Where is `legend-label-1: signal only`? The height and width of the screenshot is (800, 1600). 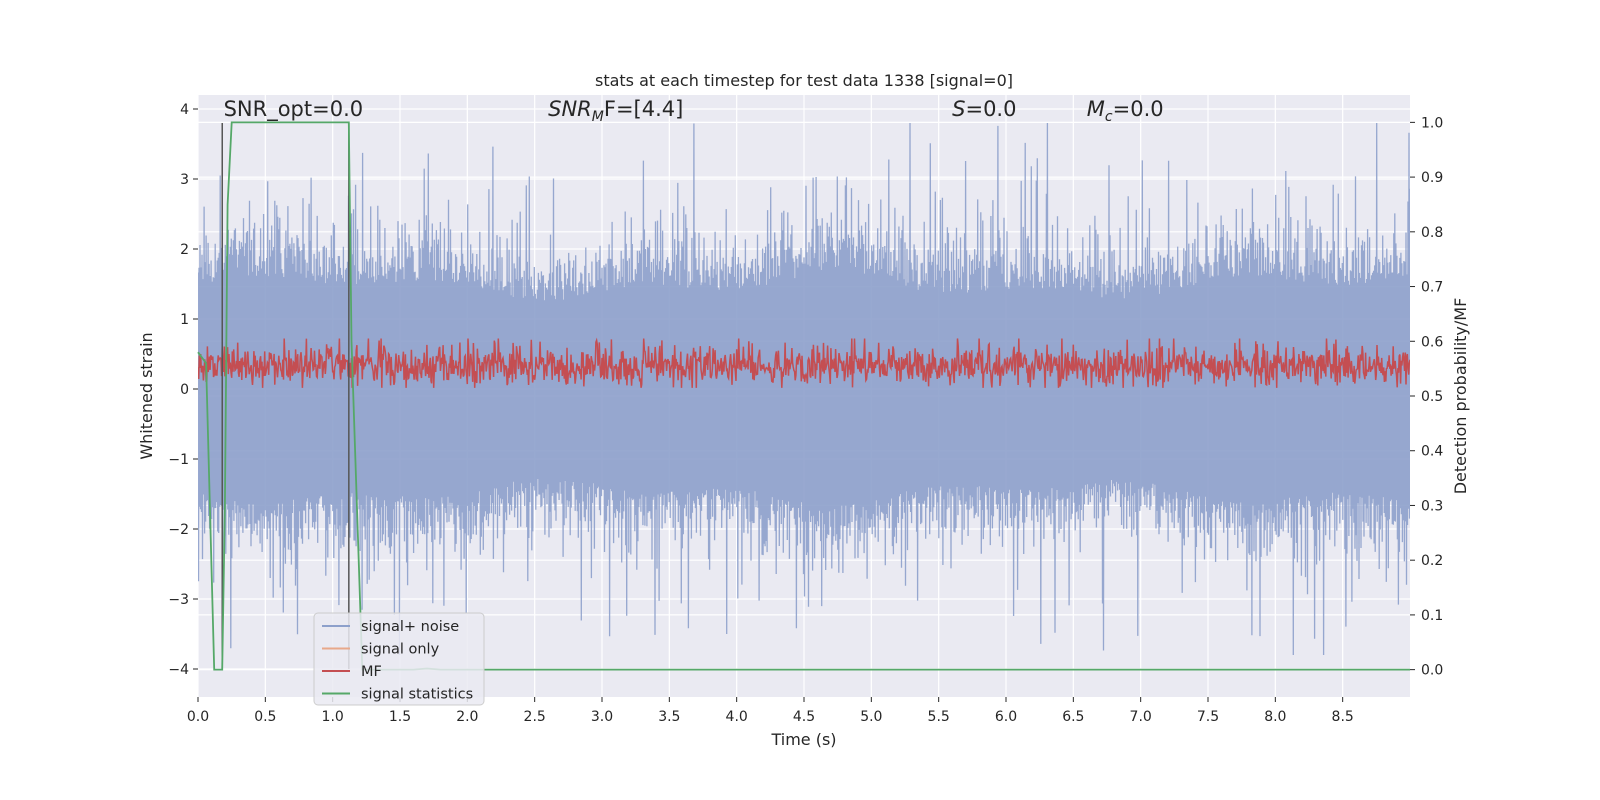
legend-label-1: signal only is located at coordinates (400, 650).